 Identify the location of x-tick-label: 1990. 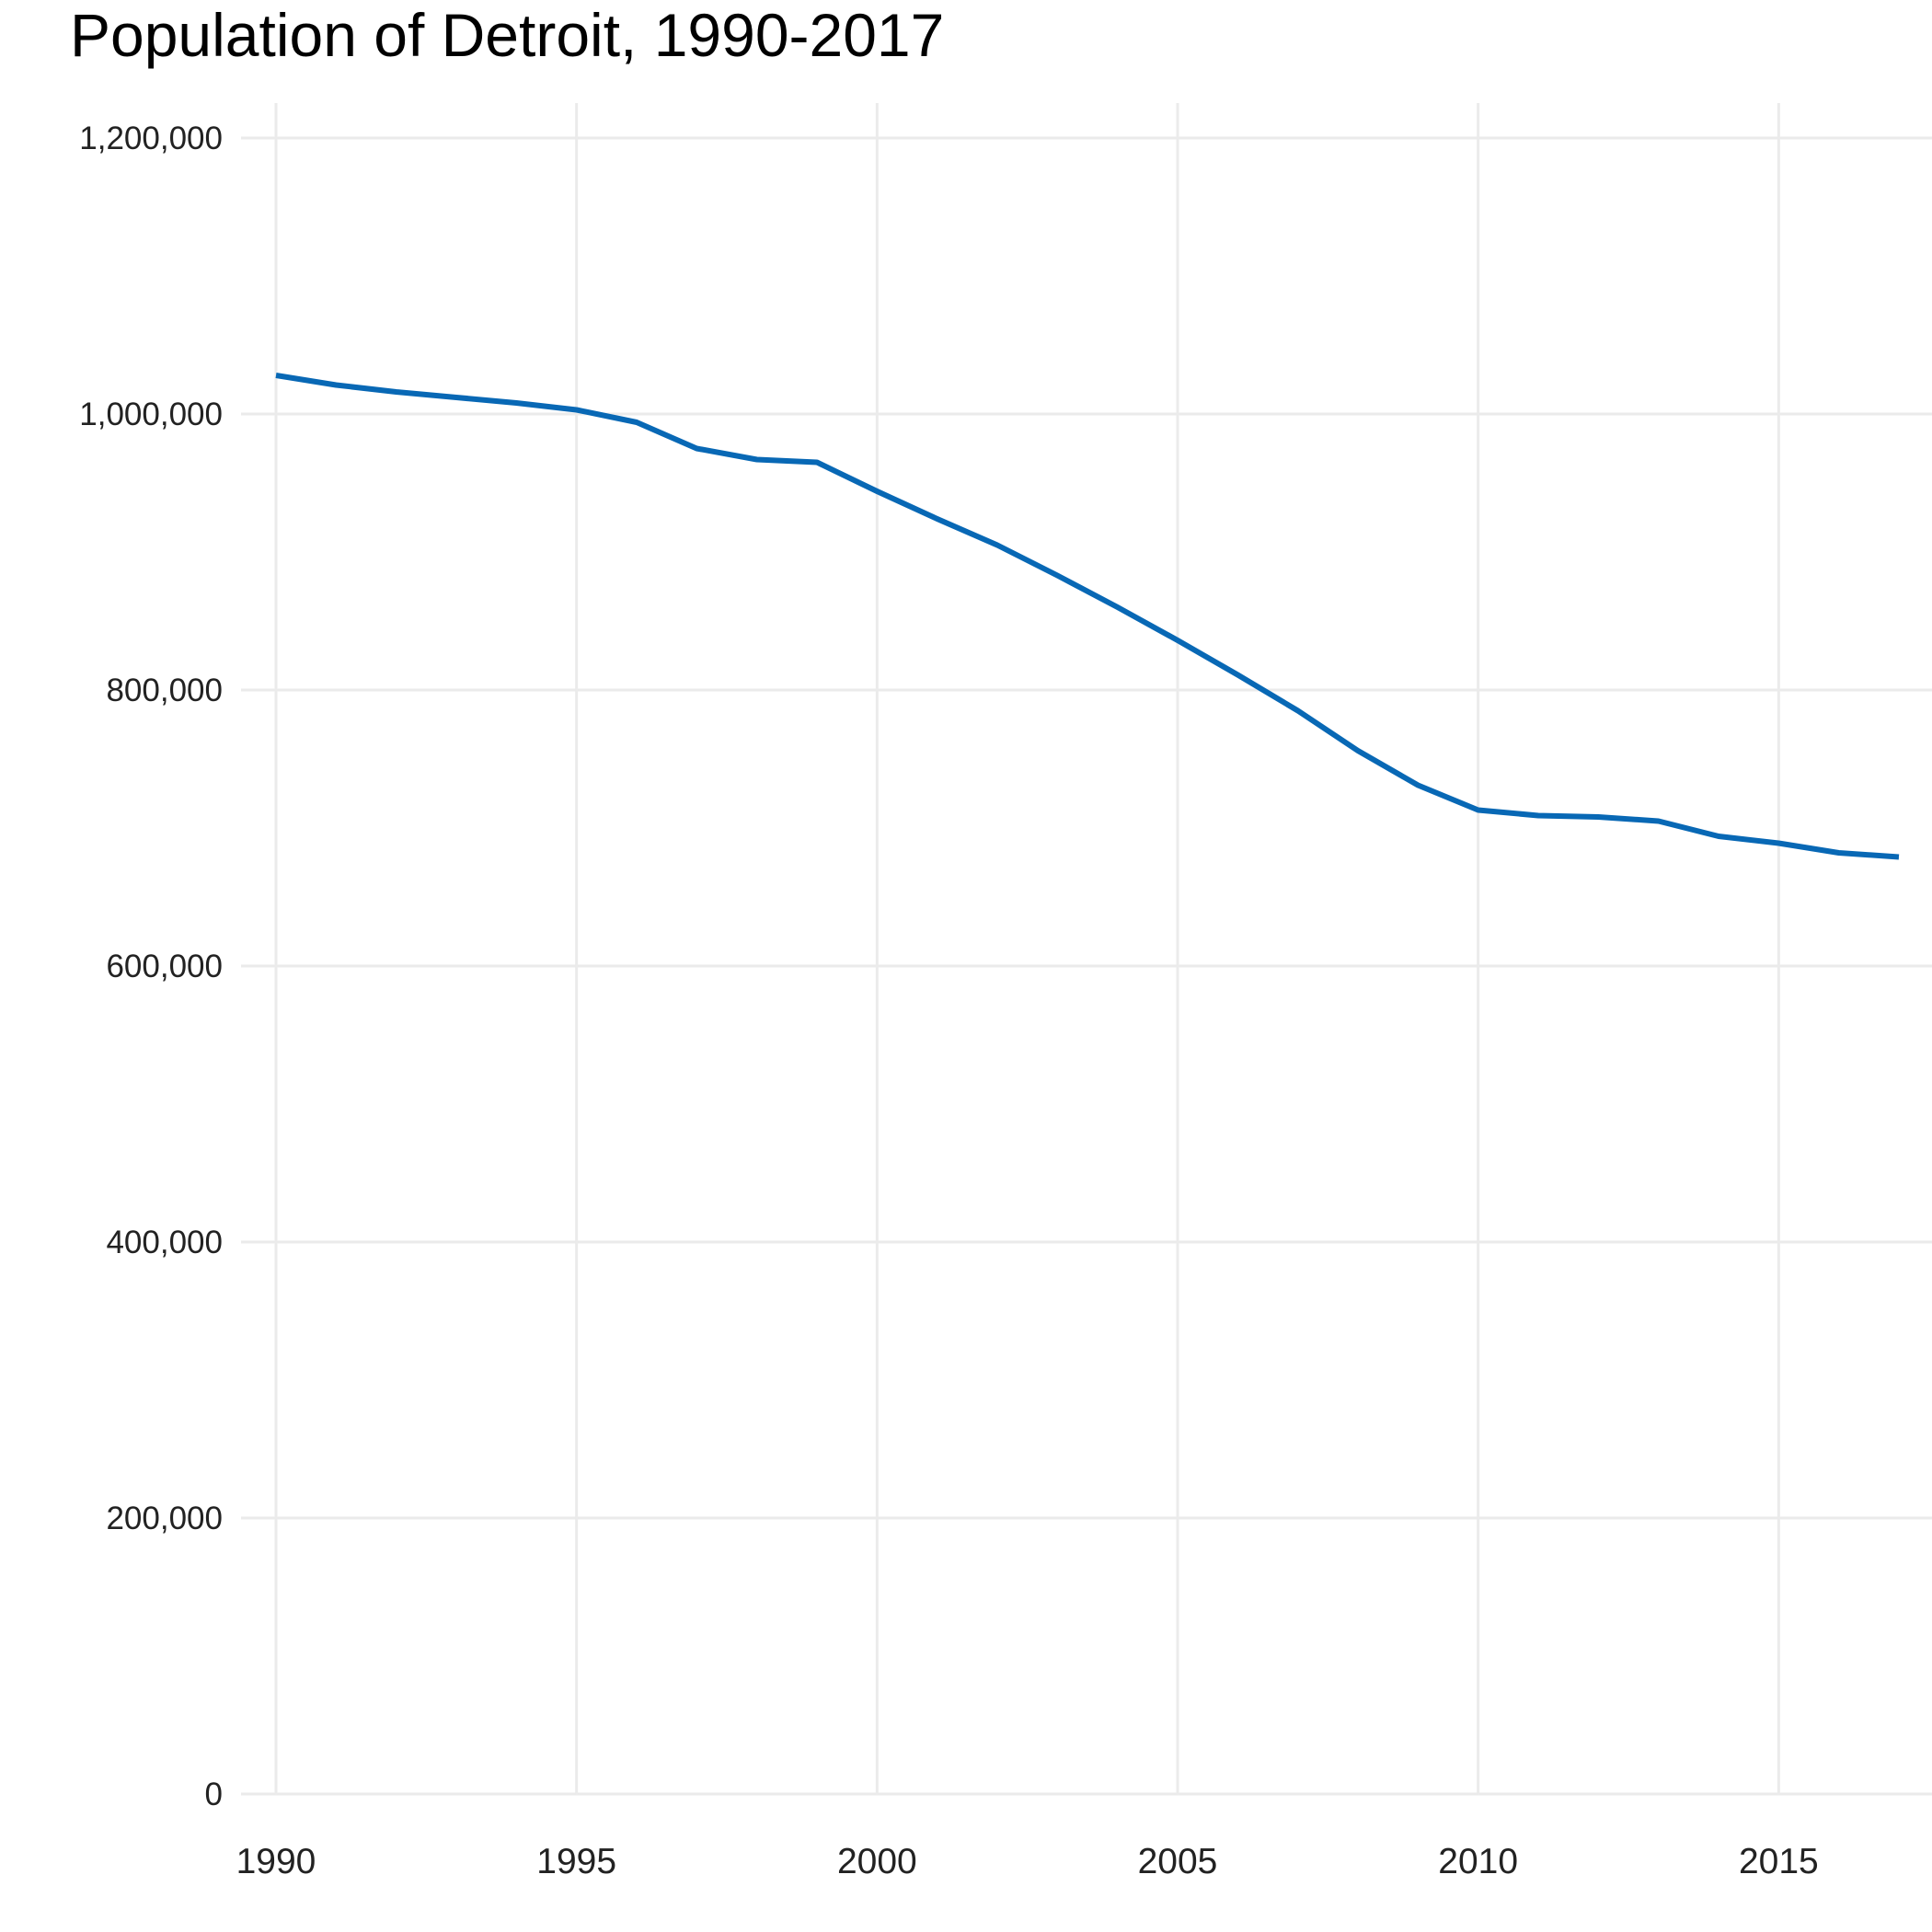
(276, 1861).